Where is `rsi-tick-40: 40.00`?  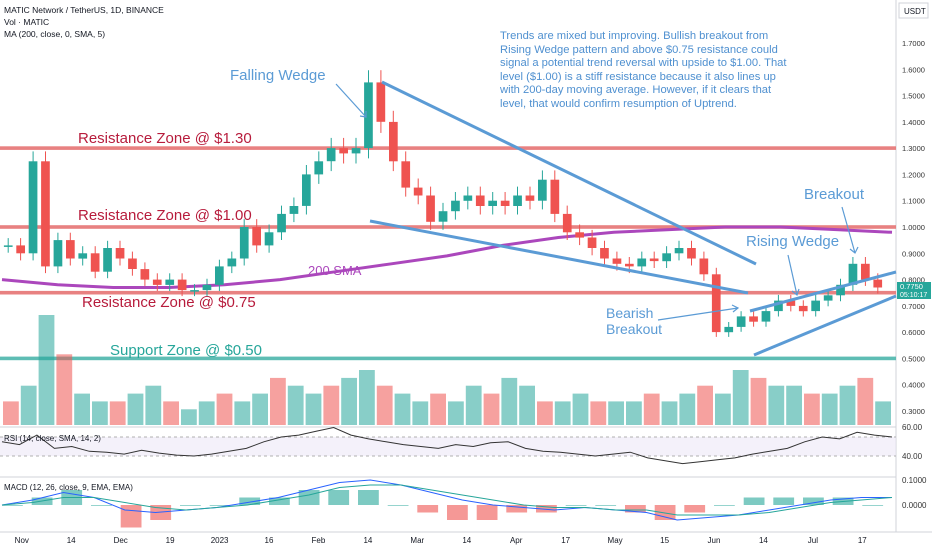
rsi-tick-40: 40.00 is located at coordinates (912, 456).